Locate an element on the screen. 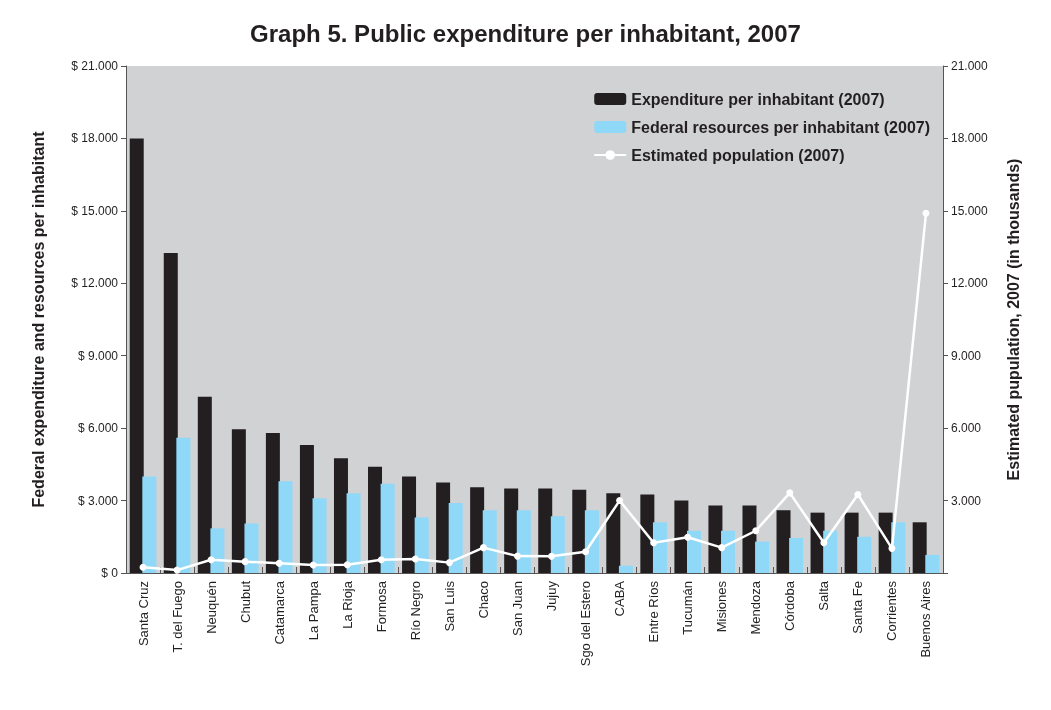  x-tick-label: La Pampa is located at coordinates (313, 610).